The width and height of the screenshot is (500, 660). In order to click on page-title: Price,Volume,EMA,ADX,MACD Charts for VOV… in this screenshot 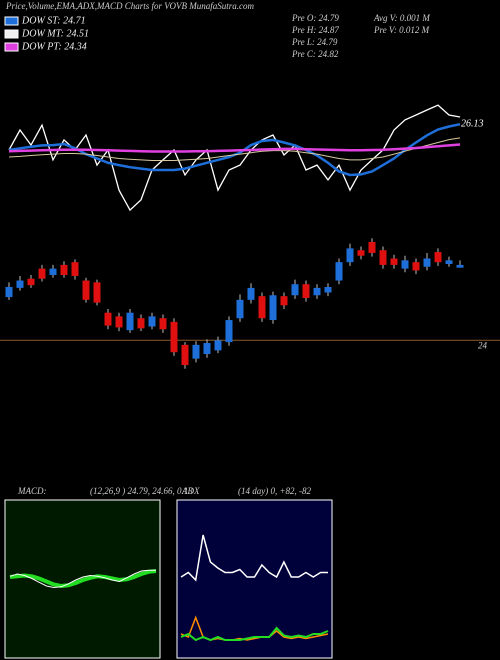, I will do `click(129, 6)`.